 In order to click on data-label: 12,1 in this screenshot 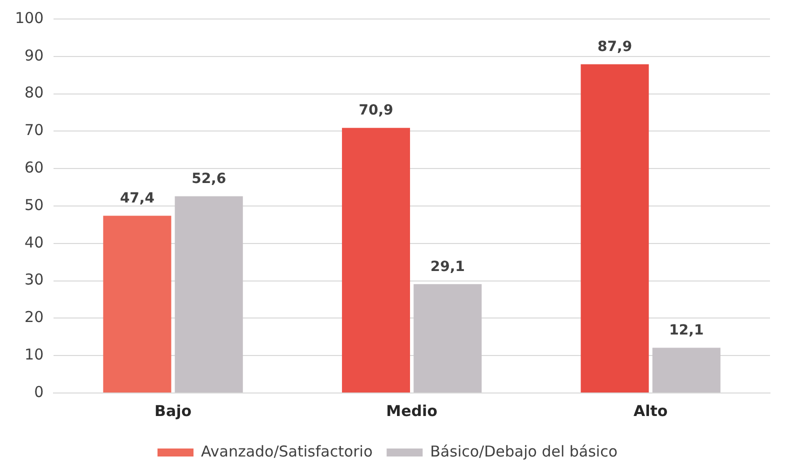, I will do `click(686, 330)`.